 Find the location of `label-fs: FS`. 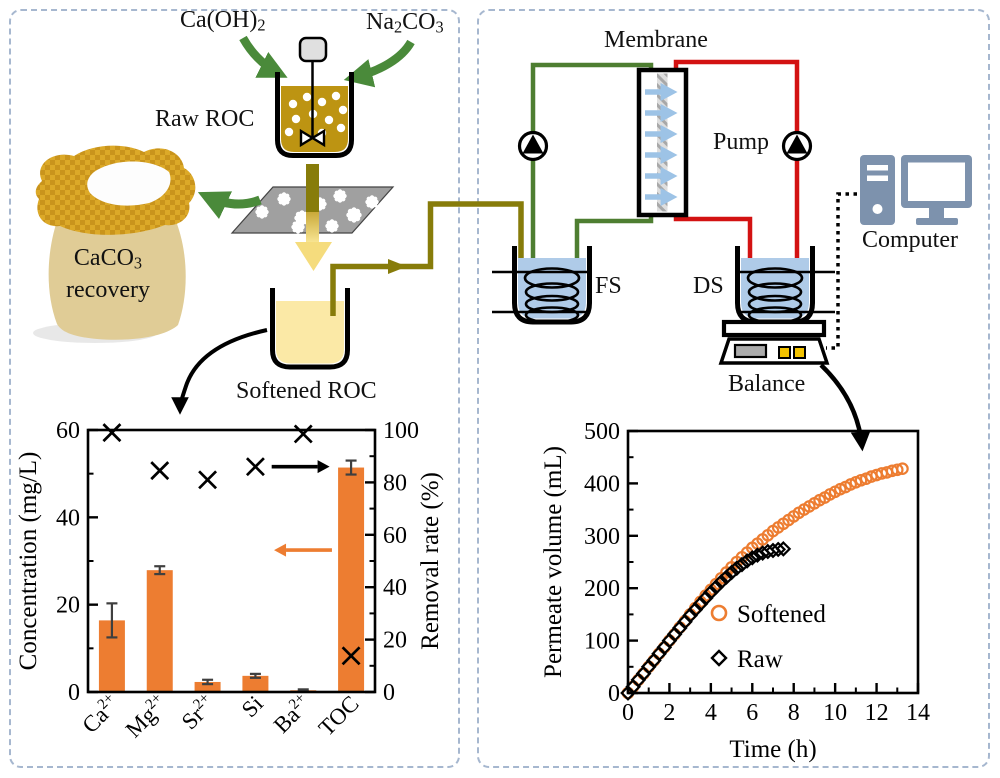

label-fs: FS is located at coordinates (608, 286).